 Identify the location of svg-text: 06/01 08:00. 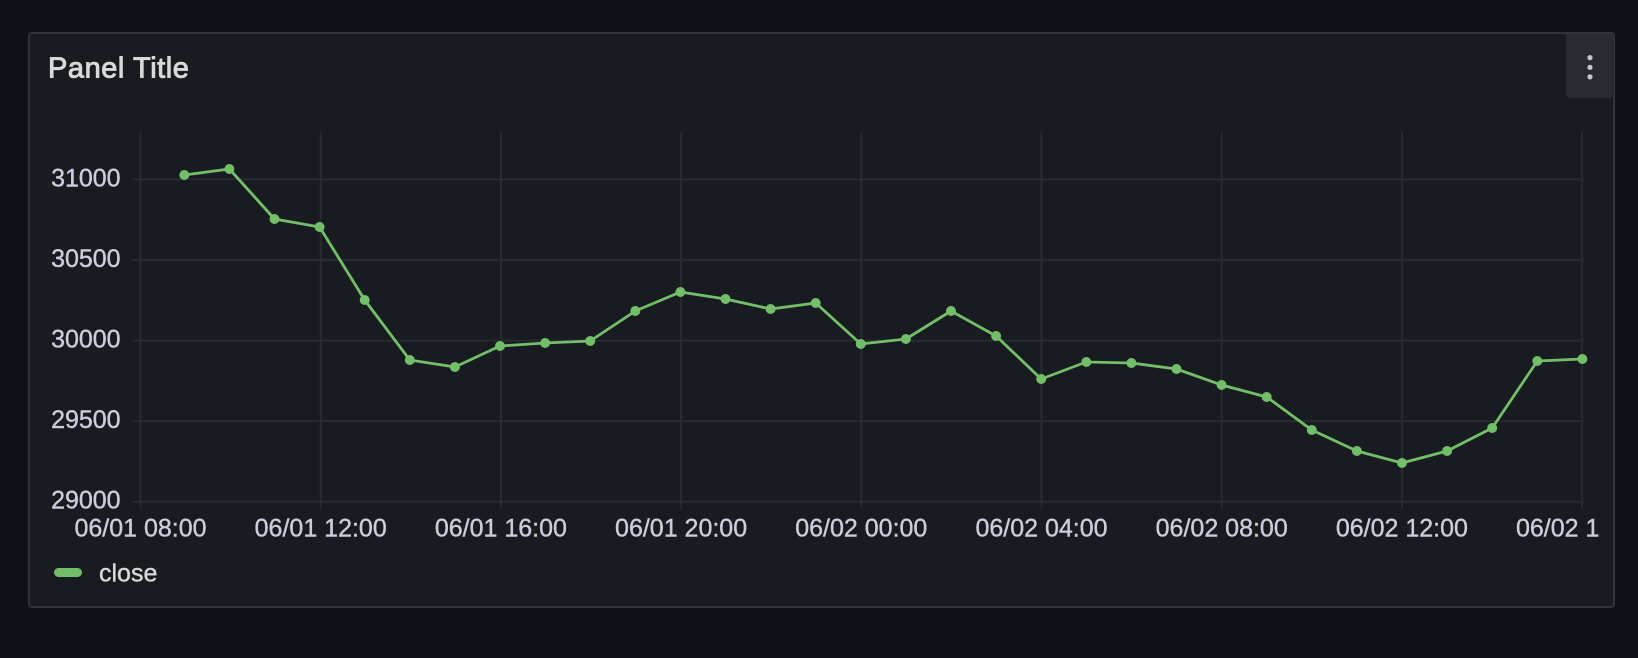
(140, 528).